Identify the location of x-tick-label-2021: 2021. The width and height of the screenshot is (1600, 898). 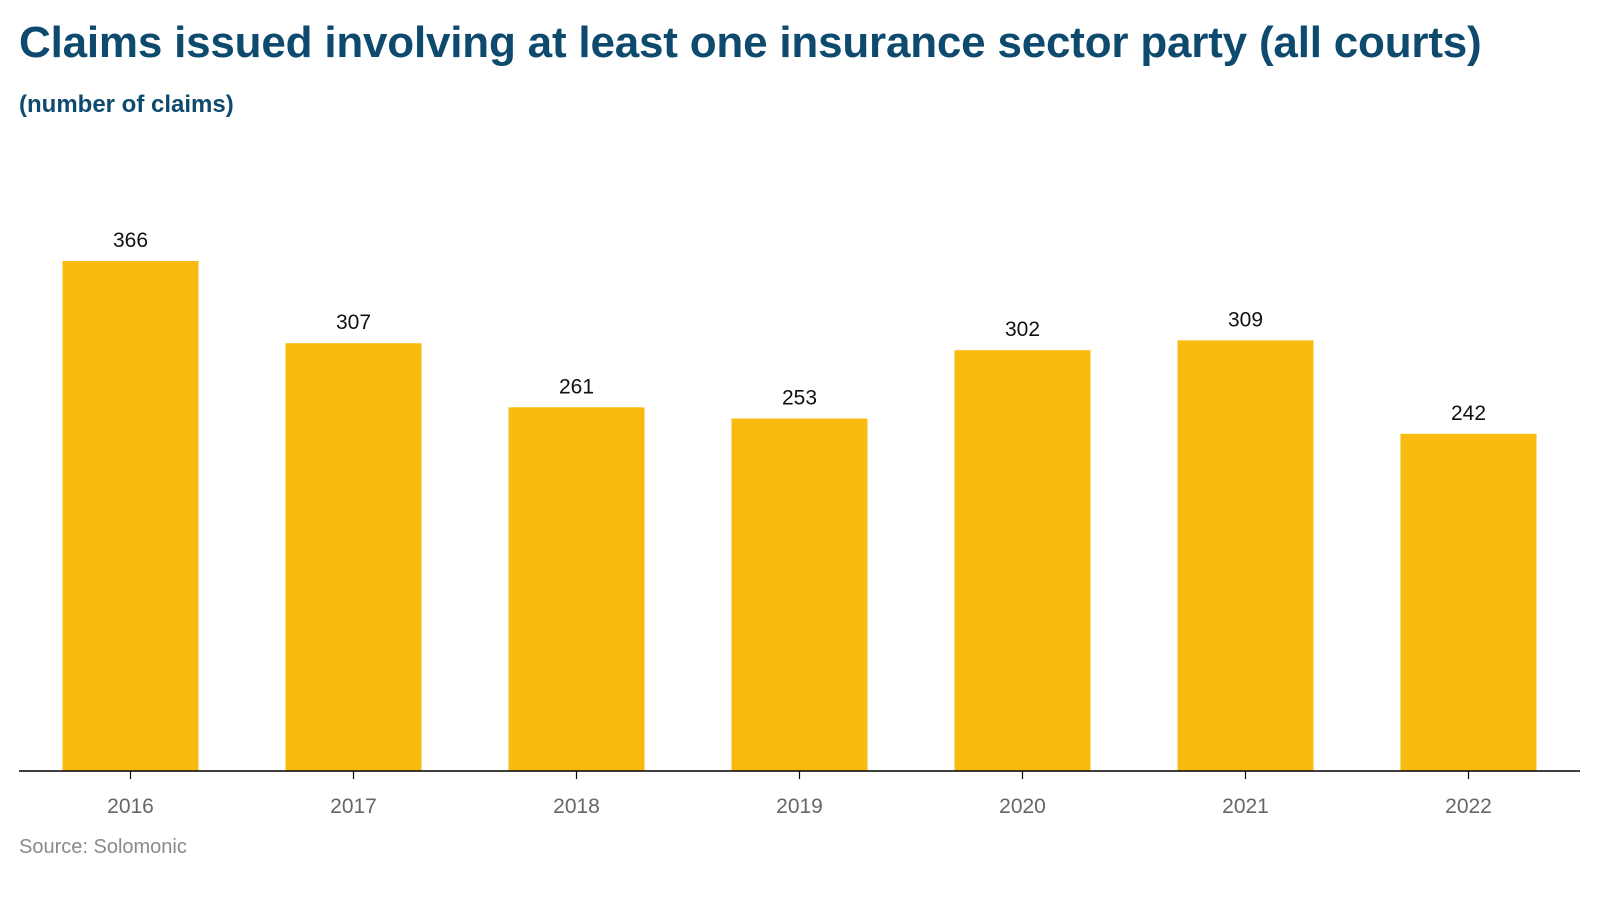
(1245, 806).